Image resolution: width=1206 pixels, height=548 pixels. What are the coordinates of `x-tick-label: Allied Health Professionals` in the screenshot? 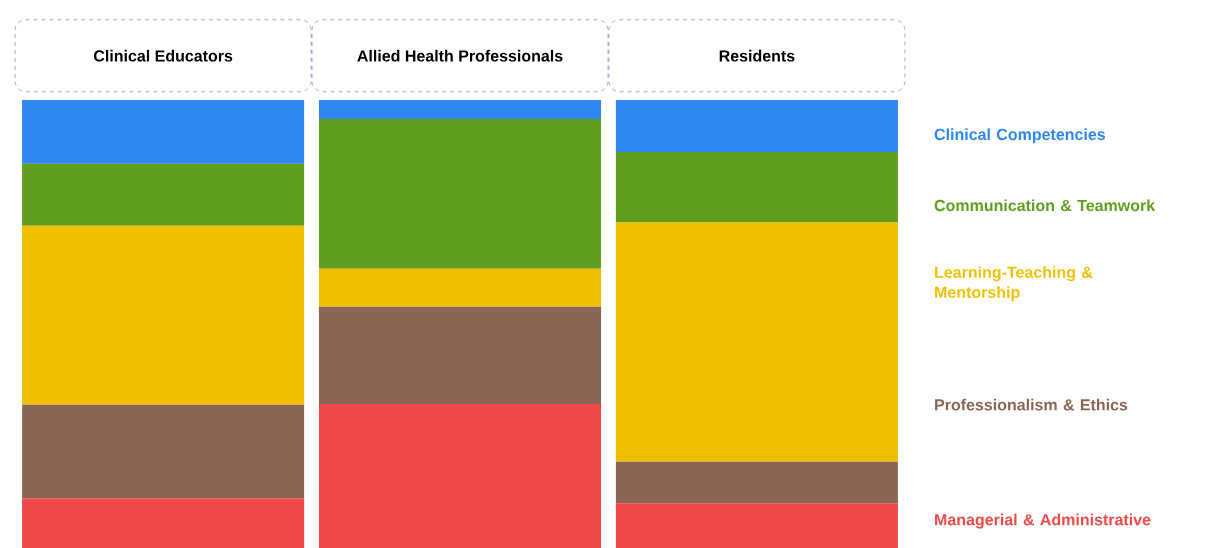 It's located at (460, 55).